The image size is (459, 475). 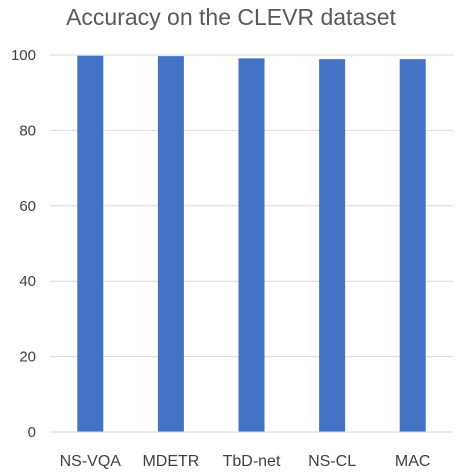 I want to click on y-axis-ticks: 0 20 40 60 80 100, so click(x=23, y=244).